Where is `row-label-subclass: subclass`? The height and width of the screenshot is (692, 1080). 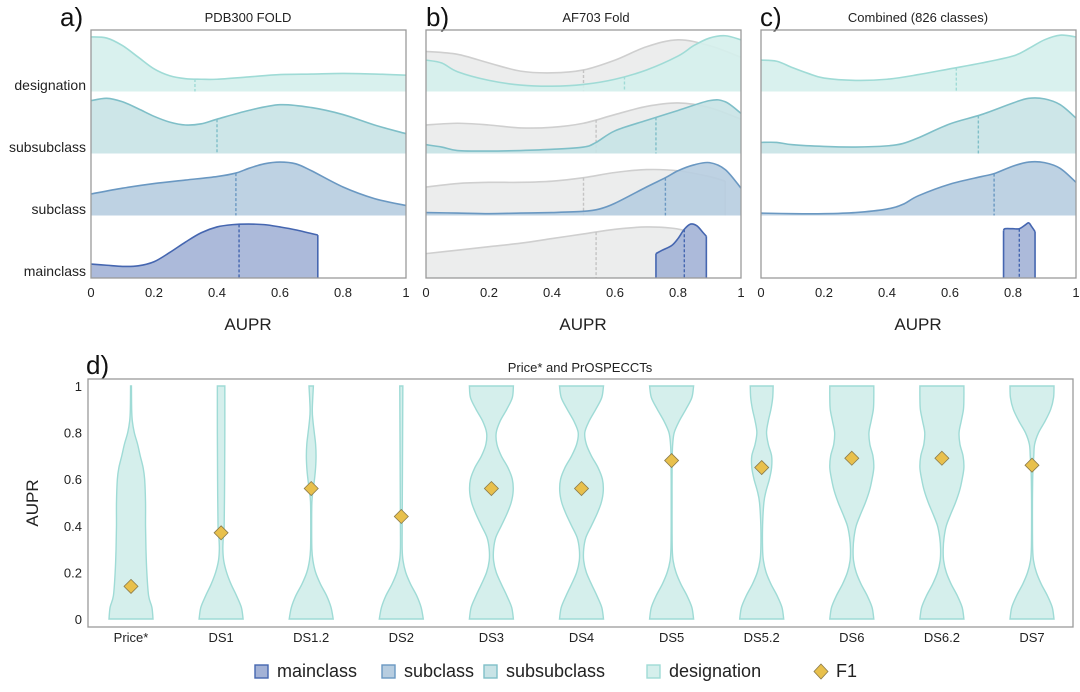 row-label-subclass: subclass is located at coordinates (59, 209).